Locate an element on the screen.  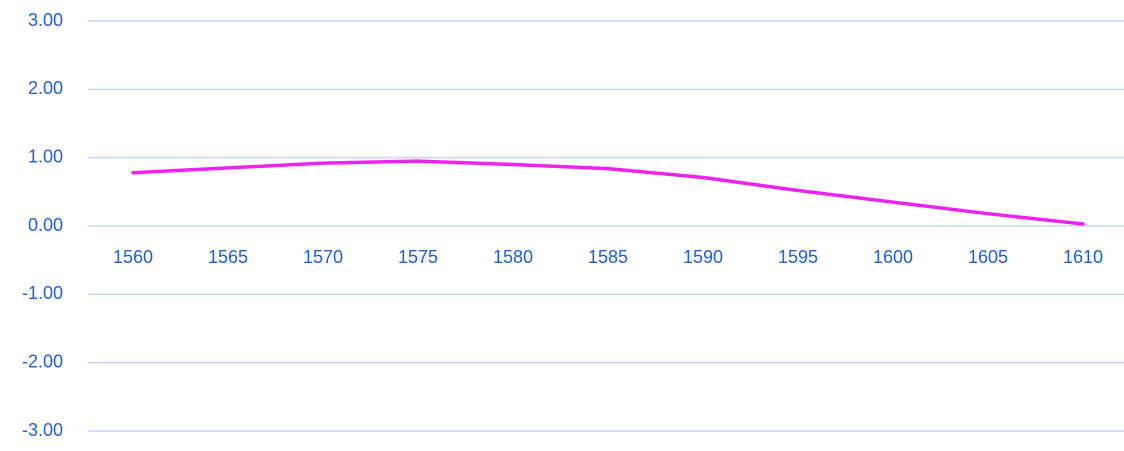
y-tick-label: 3.00 is located at coordinates (45, 20).